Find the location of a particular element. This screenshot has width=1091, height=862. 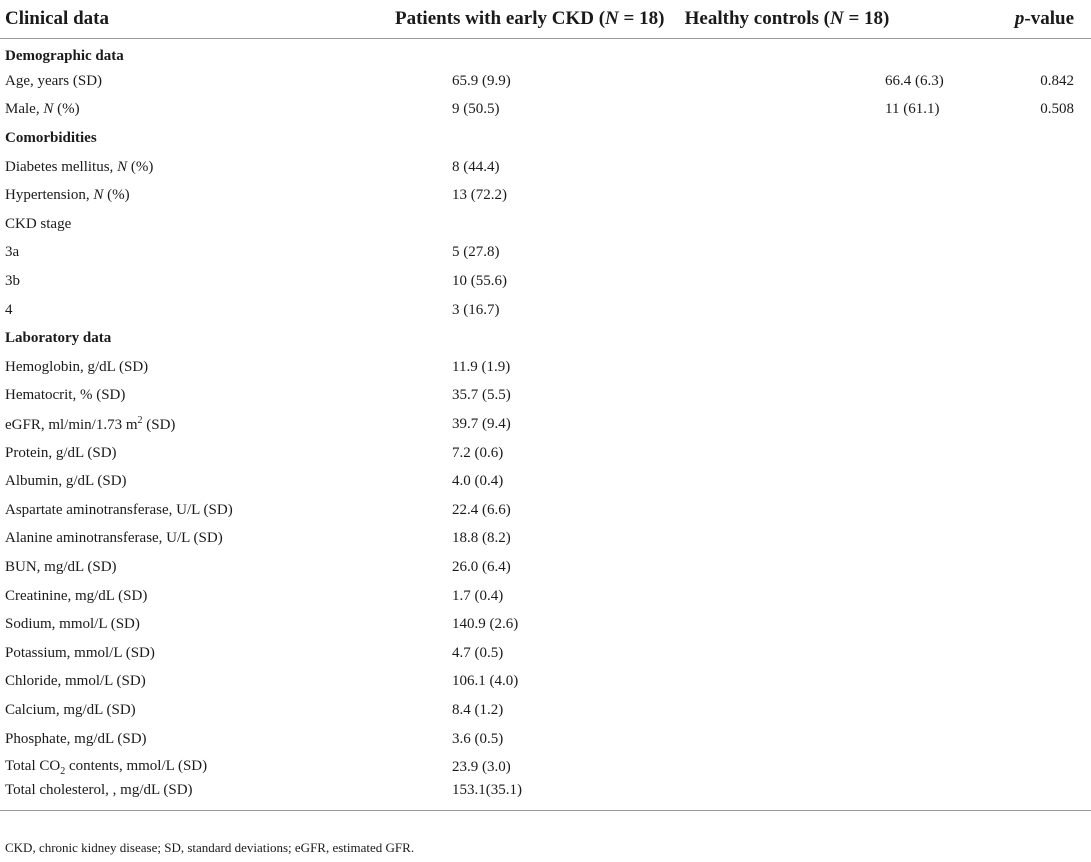

row-label: Alanine aminotransferase, U/L (SD) is located at coordinates (114, 538).